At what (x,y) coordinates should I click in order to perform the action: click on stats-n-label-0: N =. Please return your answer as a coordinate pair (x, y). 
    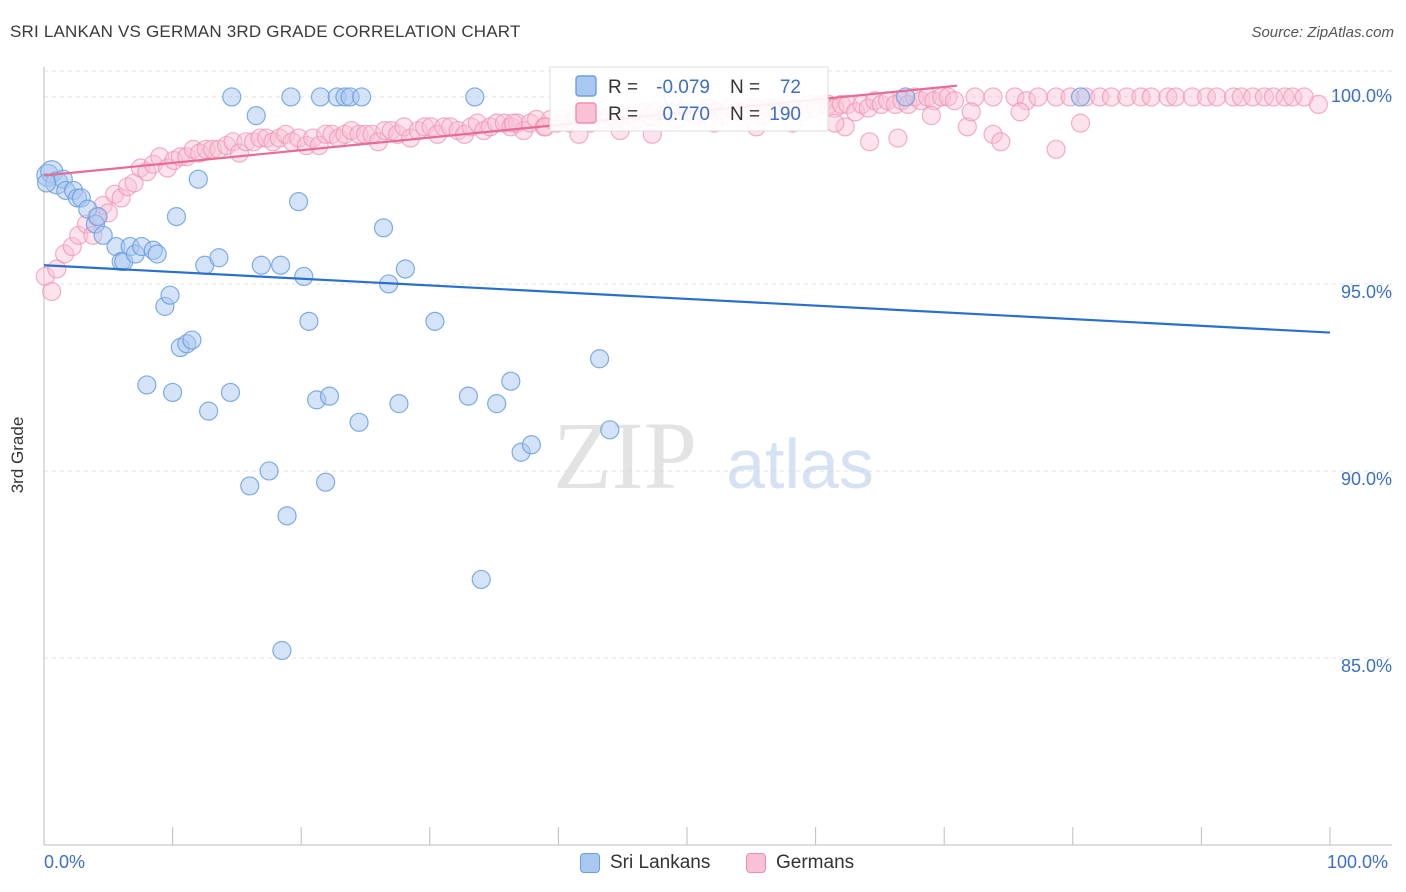
    Looking at the image, I should click on (745, 87).